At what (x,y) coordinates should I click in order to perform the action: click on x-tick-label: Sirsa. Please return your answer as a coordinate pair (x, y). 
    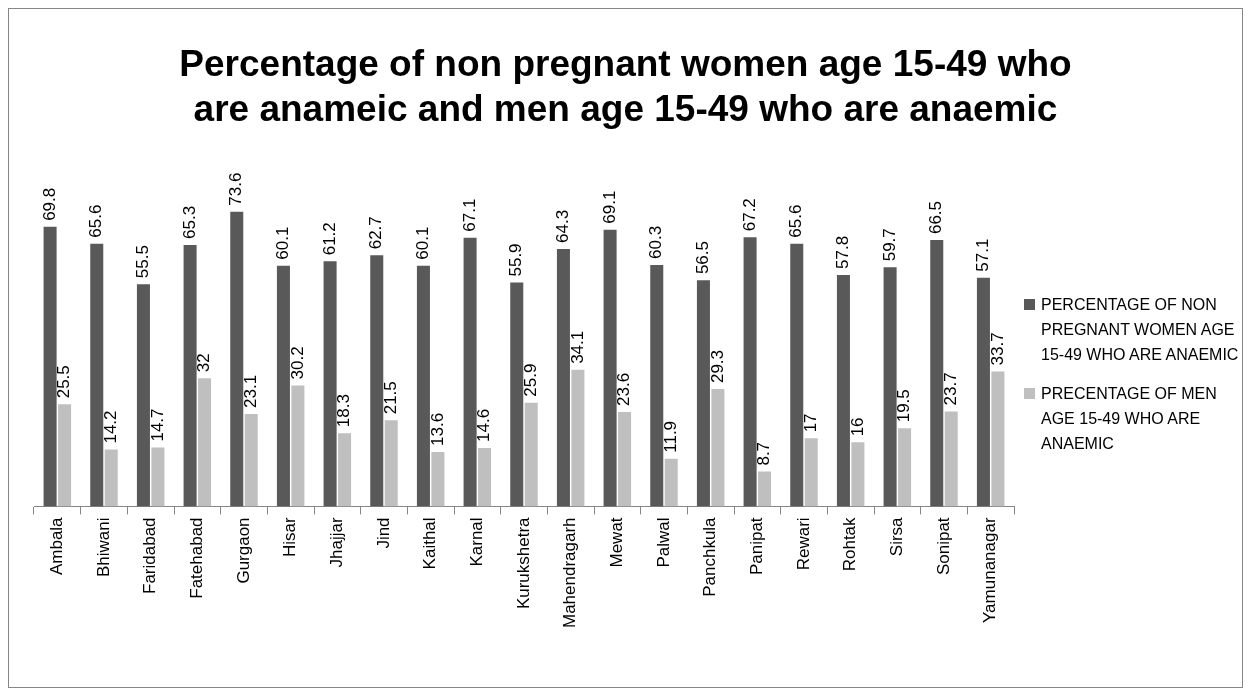
    Looking at the image, I should click on (897, 536).